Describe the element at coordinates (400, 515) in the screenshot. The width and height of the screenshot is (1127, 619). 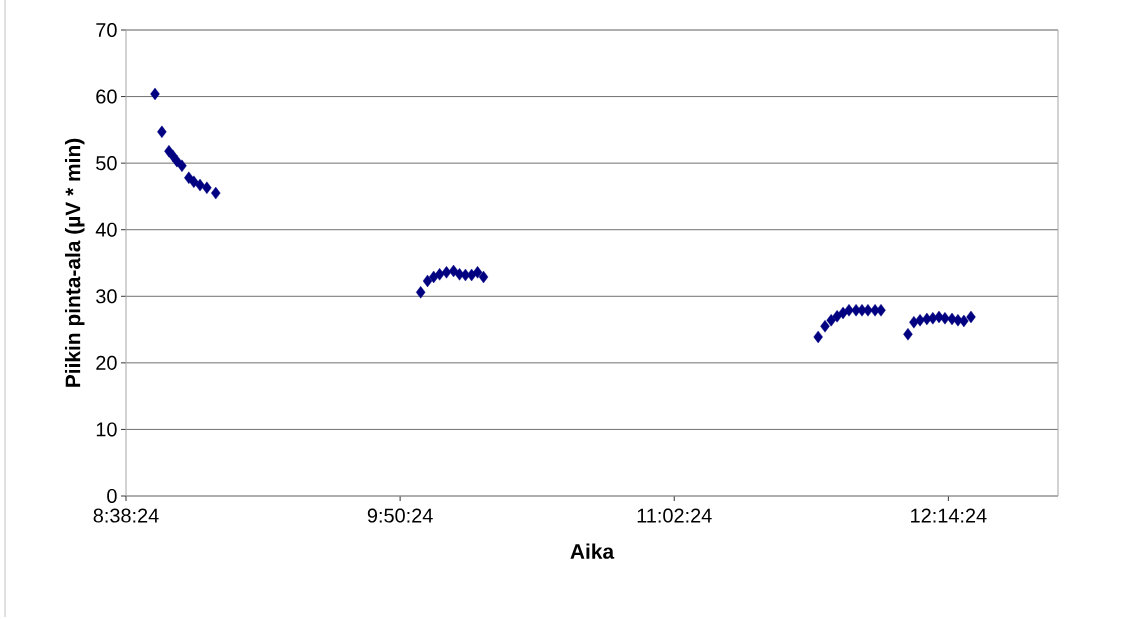
I see `x-tick-label: 9:50:24` at that location.